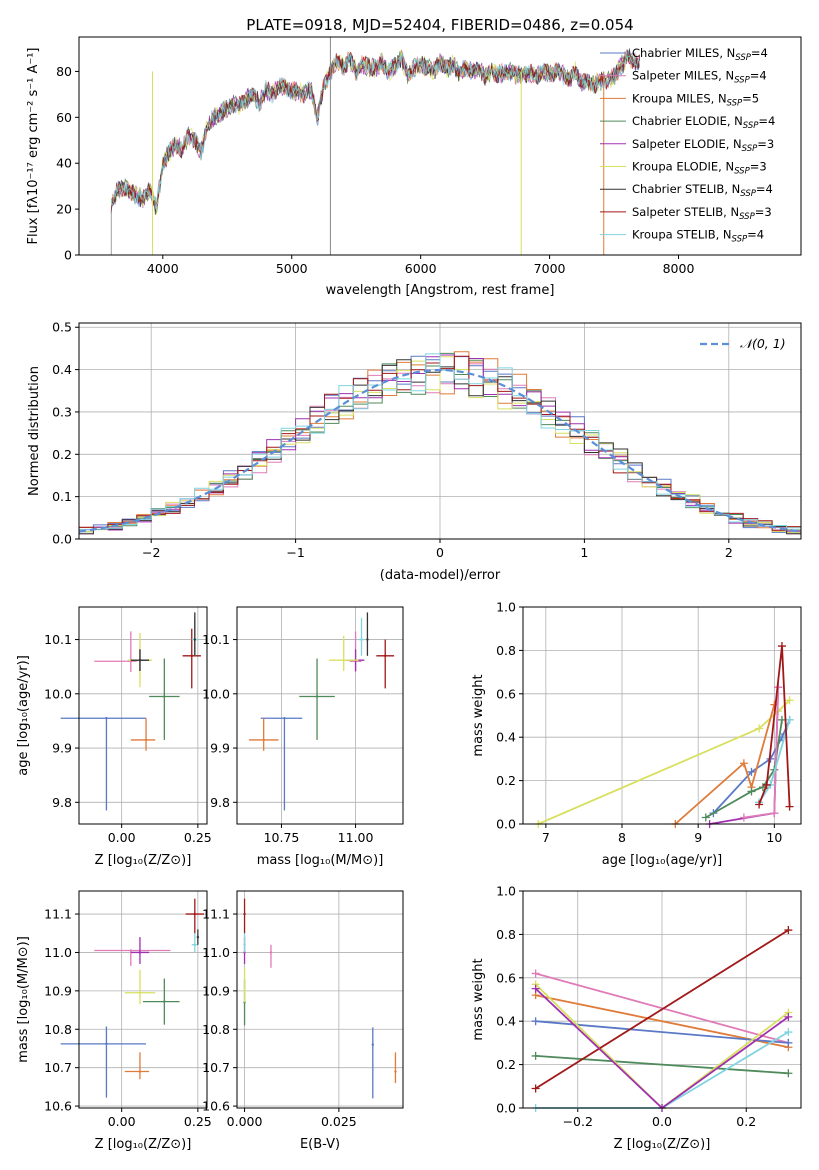 This screenshot has width=819, height=1170. I want to click on histogram-area, so click(440, 443).